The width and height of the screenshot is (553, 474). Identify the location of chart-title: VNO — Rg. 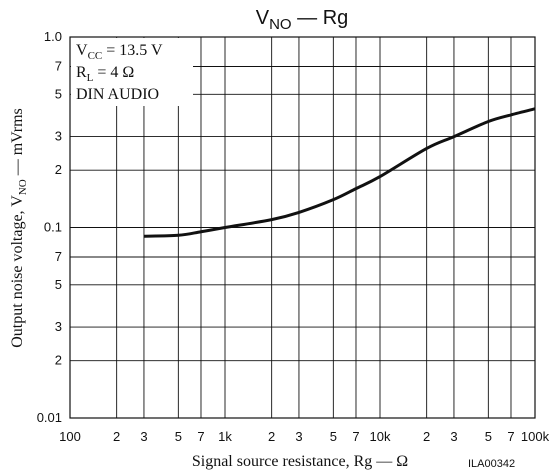
(302, 20).